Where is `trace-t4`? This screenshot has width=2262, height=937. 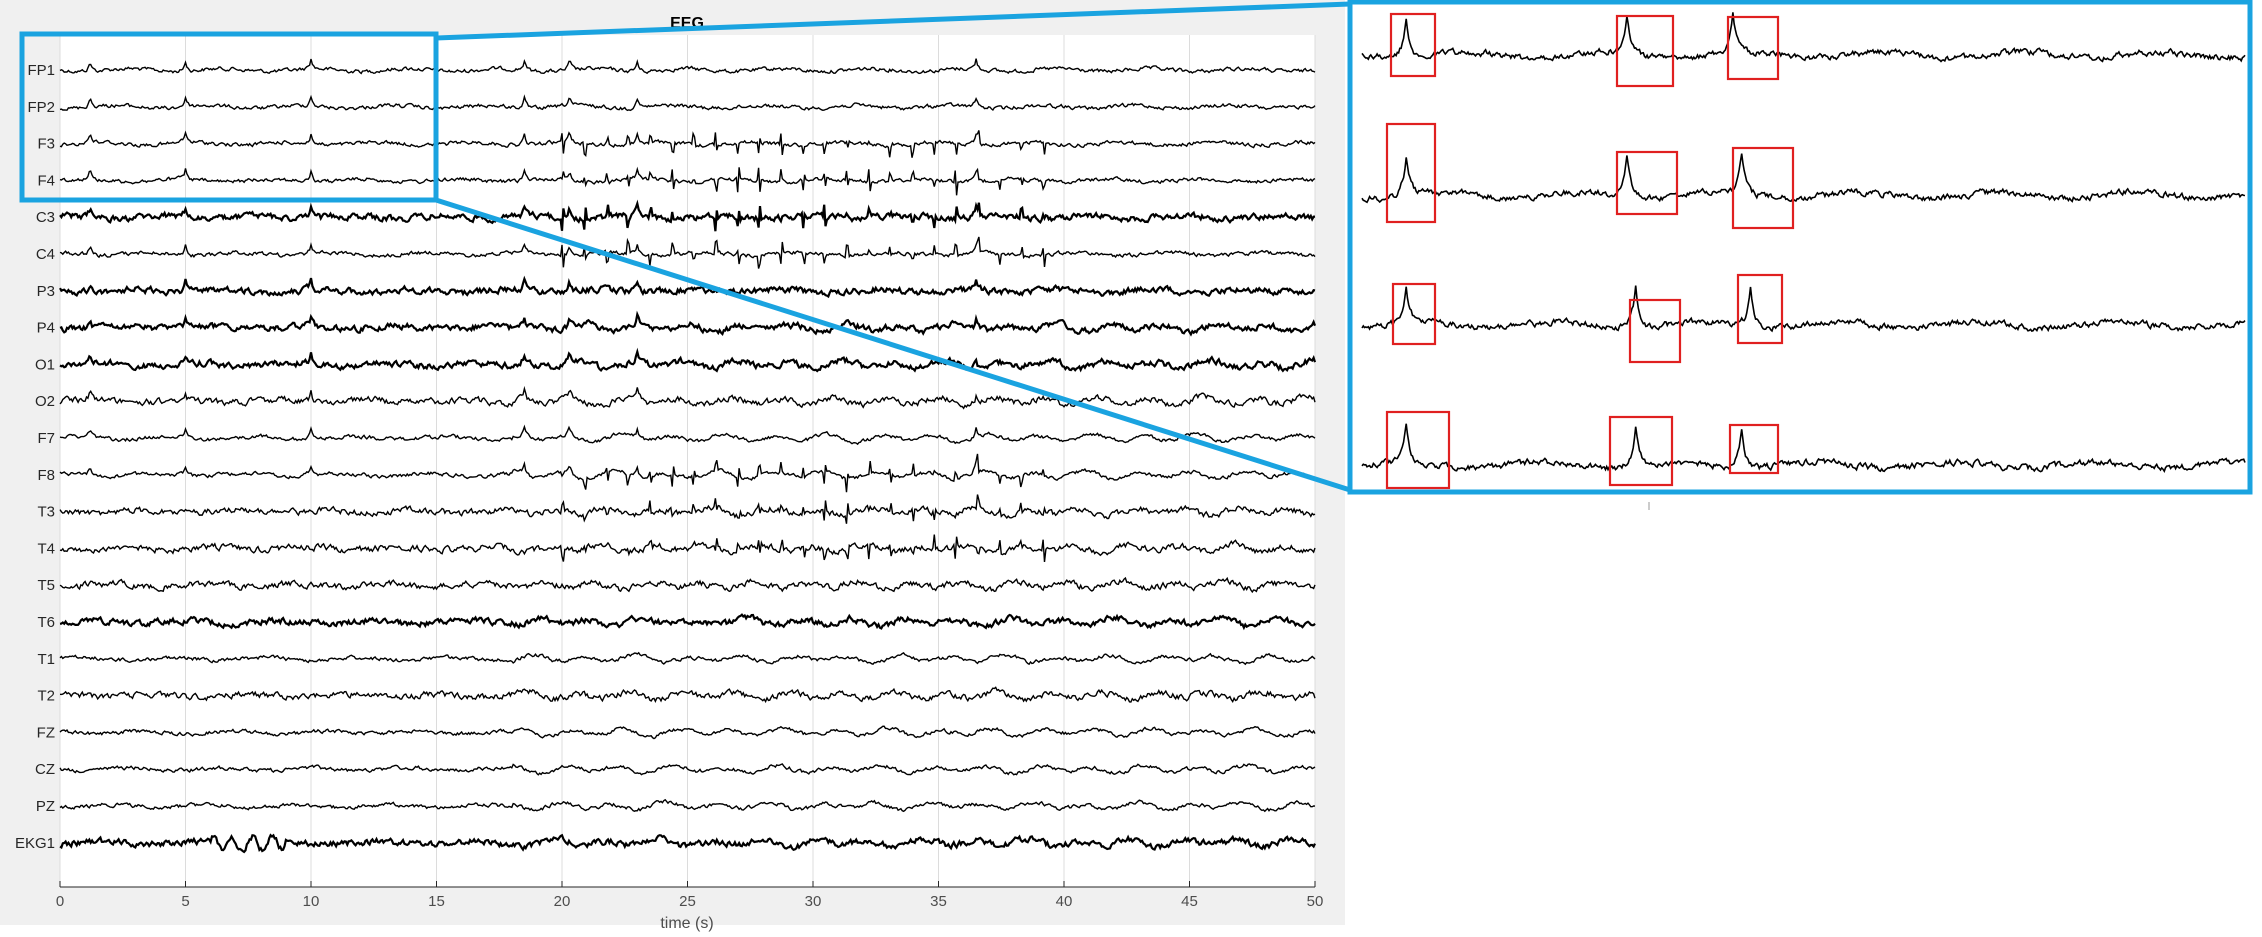
trace-t4 is located at coordinates (687, 548).